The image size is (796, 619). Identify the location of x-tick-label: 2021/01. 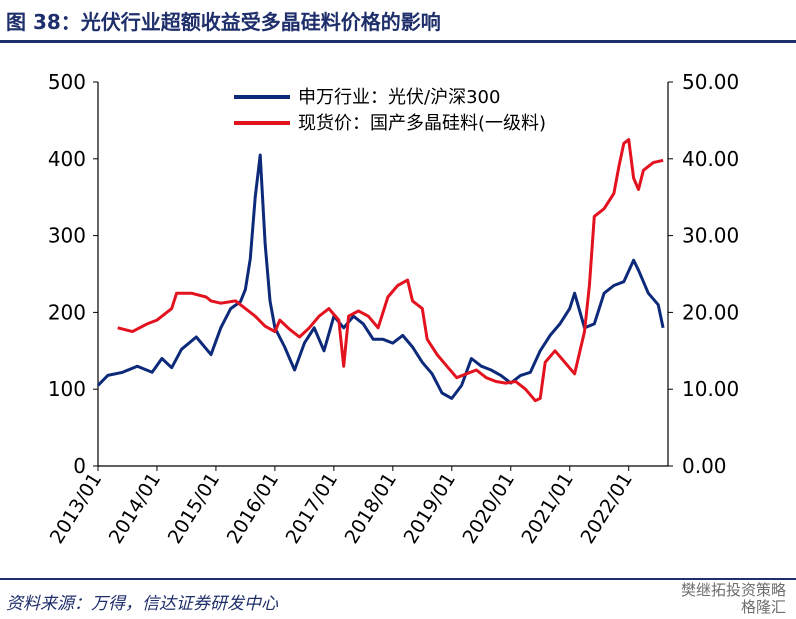
(547, 508).